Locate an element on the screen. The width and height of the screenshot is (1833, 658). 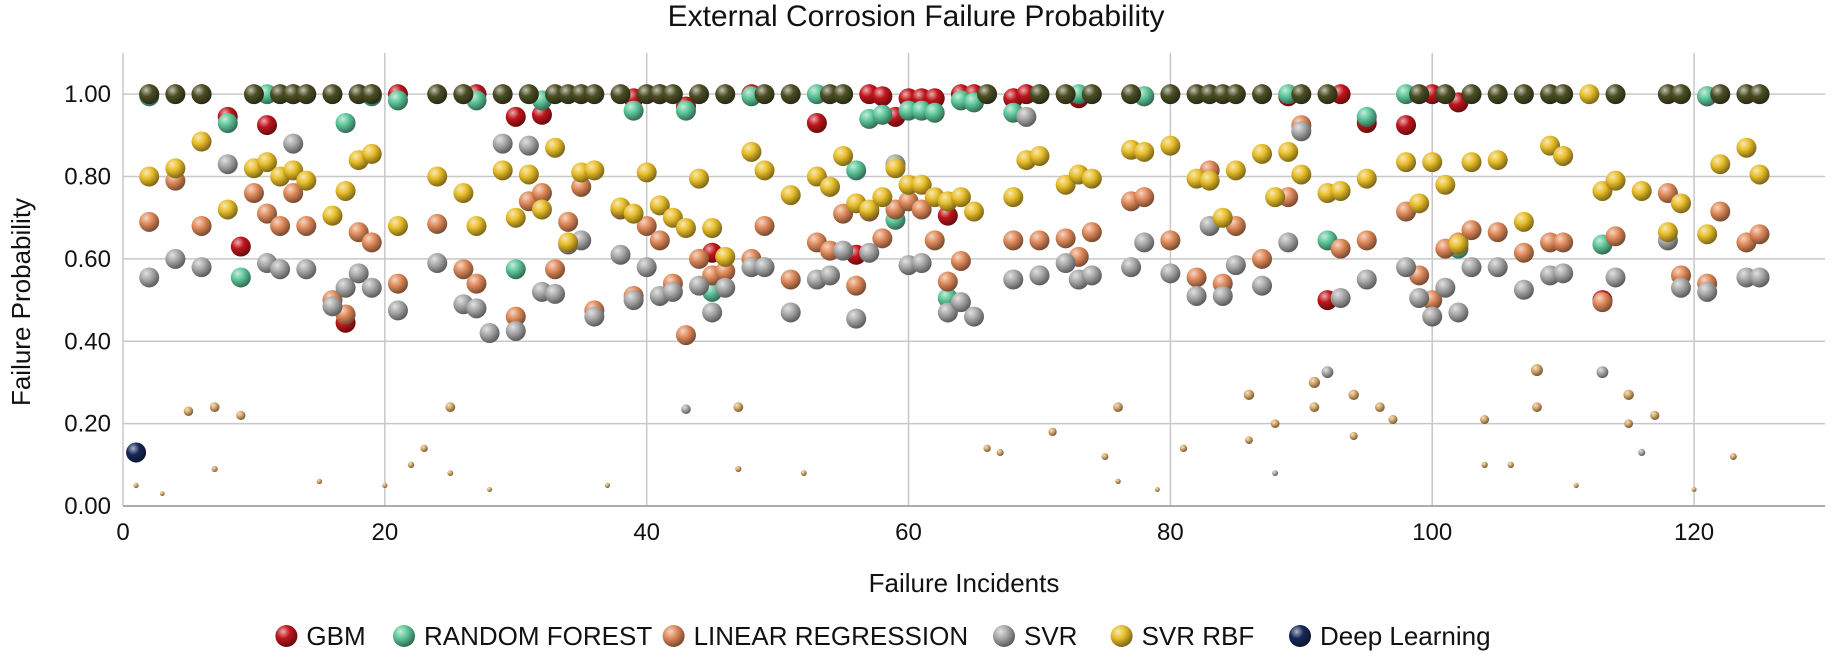
legend-label: LINEAR REGRESSION is located at coordinates (831, 636).